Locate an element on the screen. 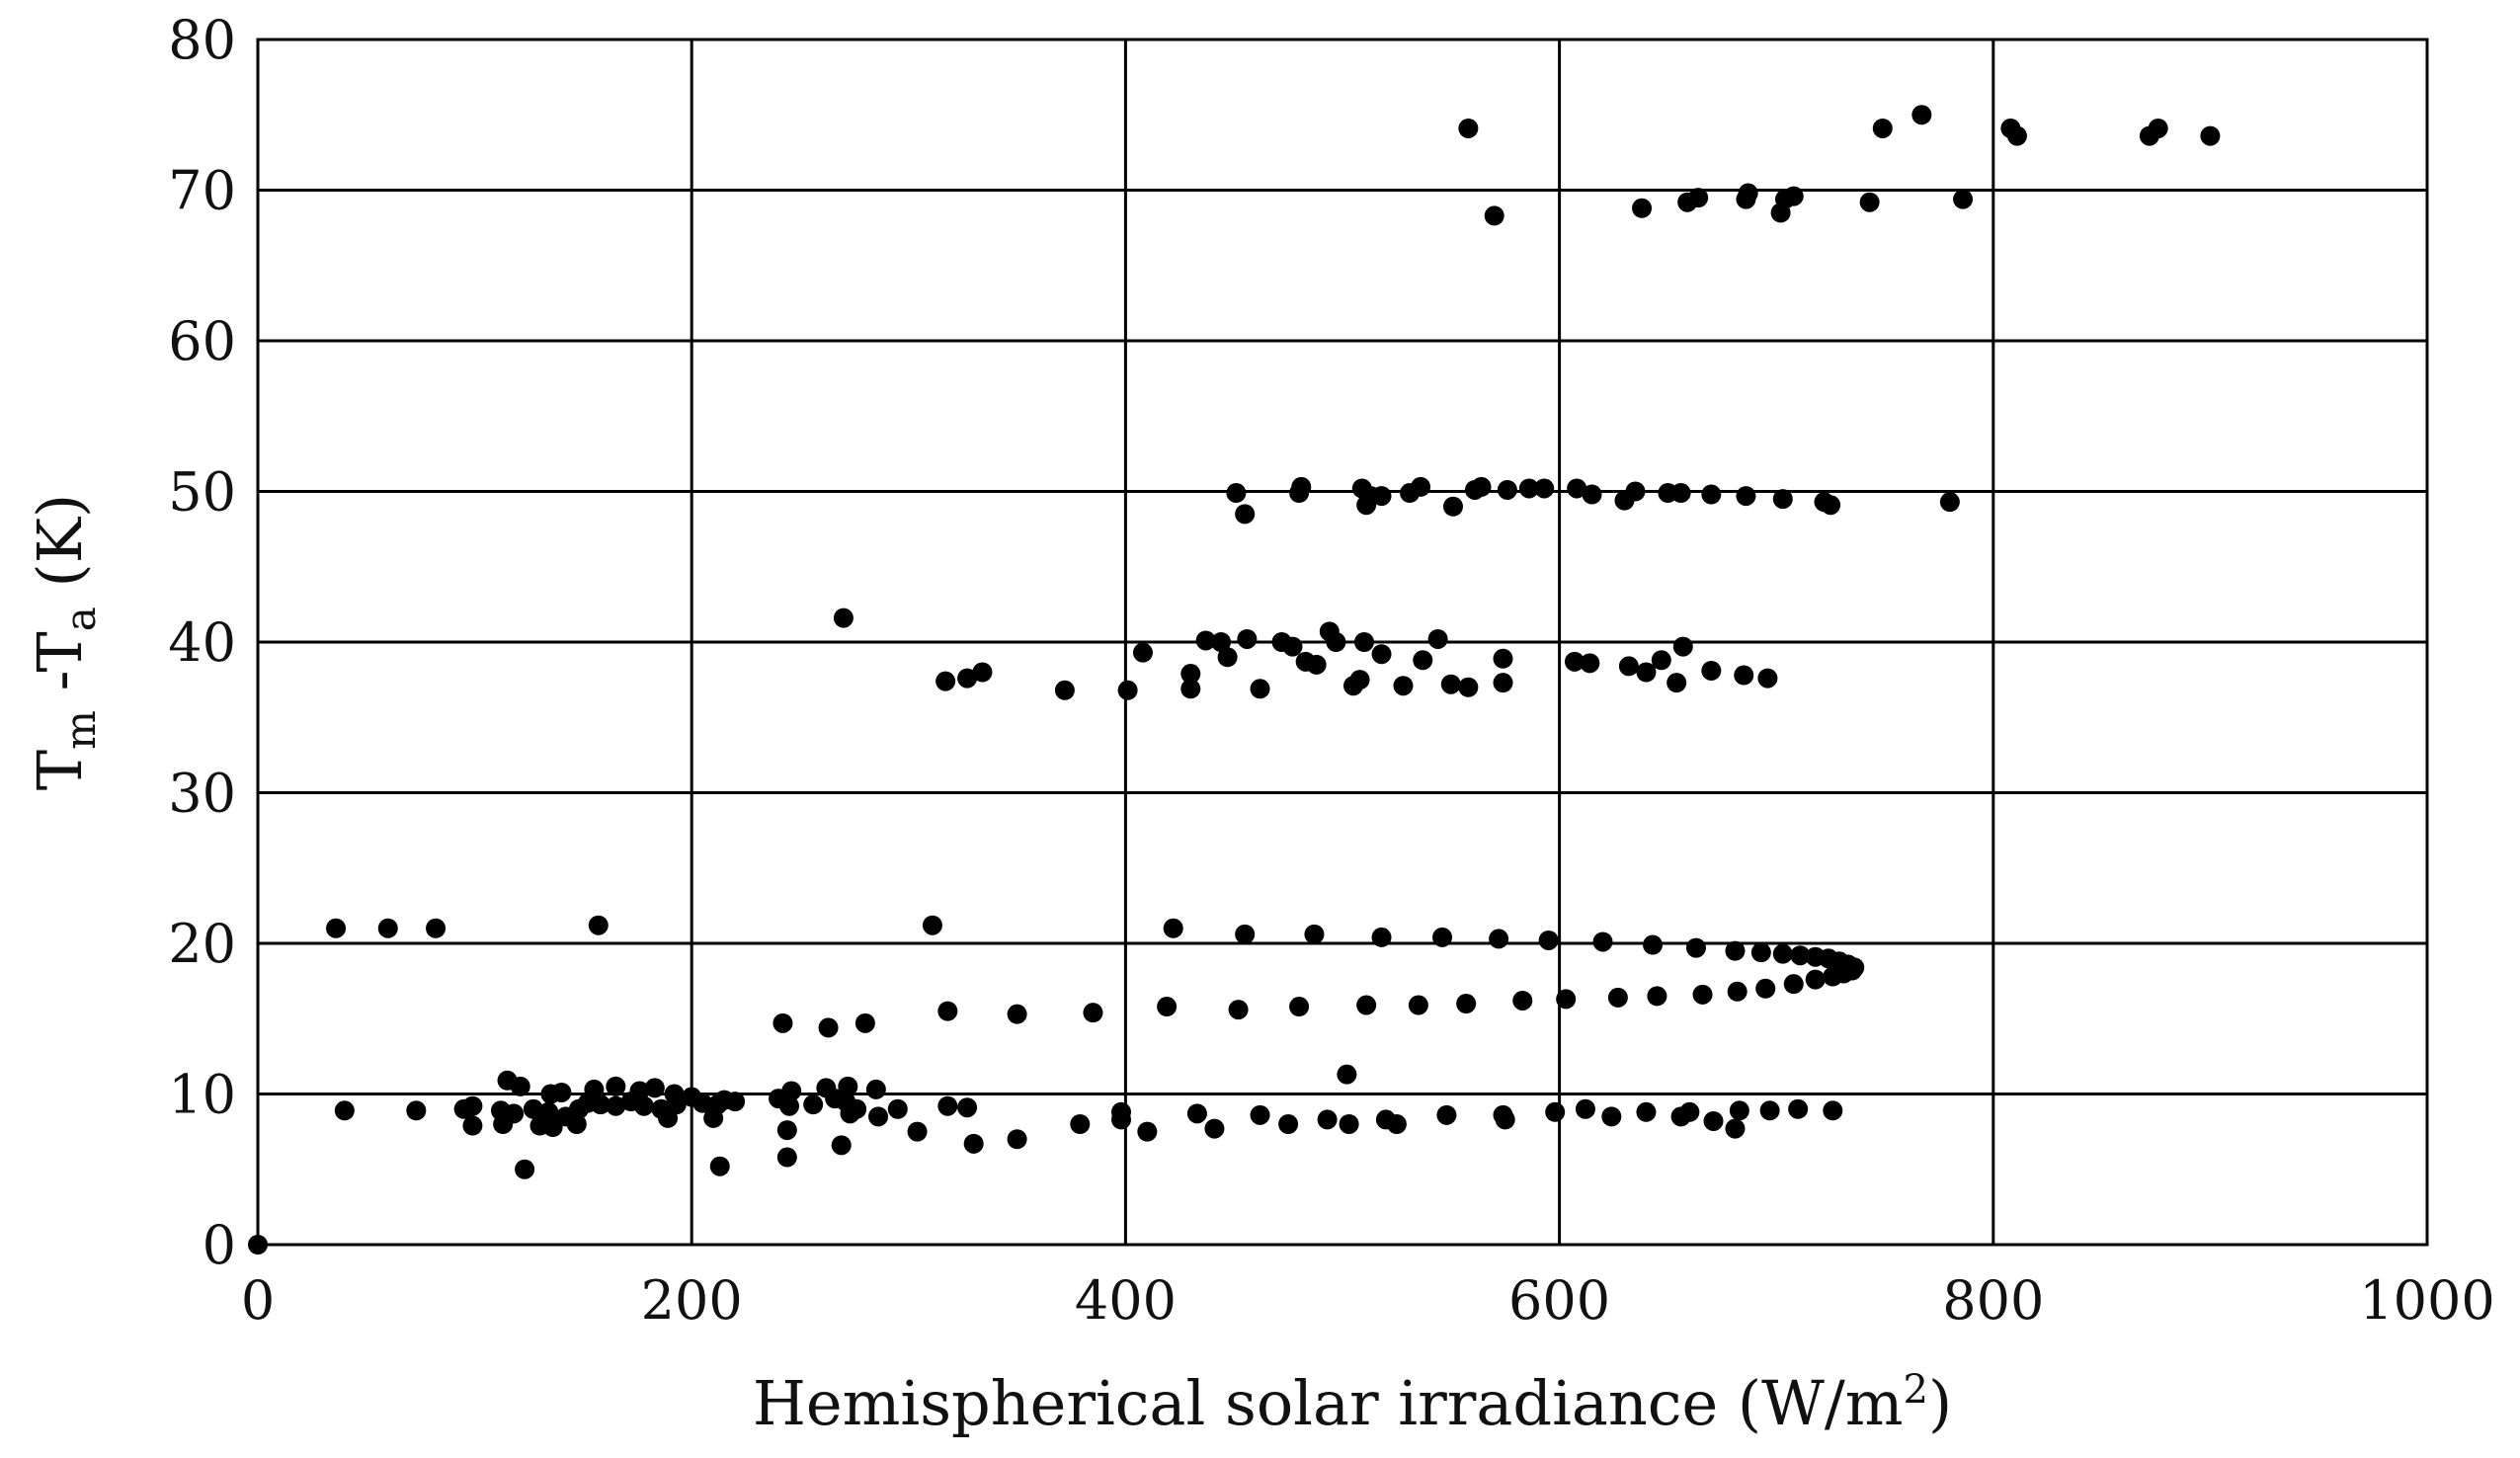  x-axis-title-superscript: 2 is located at coordinates (1916, 1390).